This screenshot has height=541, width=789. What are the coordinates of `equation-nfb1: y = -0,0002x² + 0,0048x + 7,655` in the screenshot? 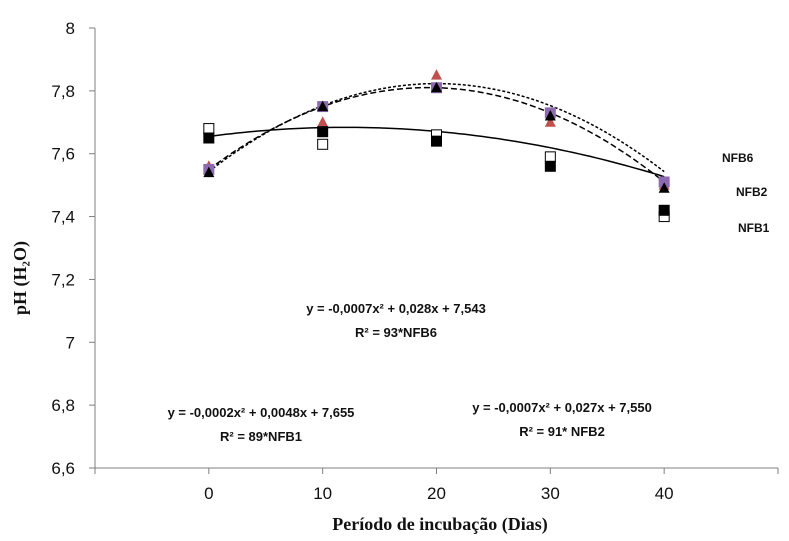 It's located at (261, 412).